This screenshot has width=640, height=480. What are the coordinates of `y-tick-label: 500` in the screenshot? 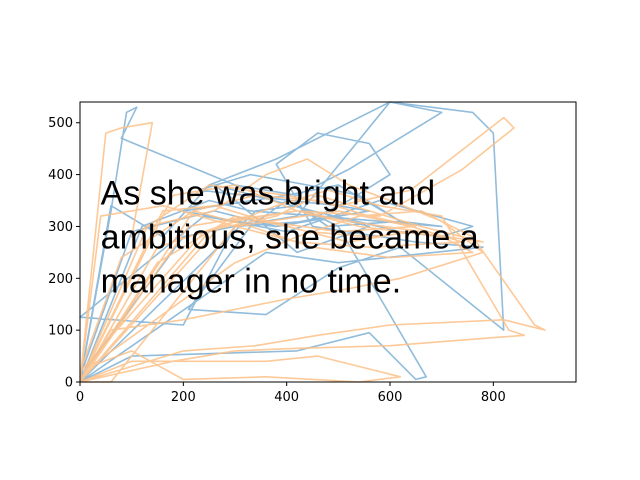 It's located at (60, 123).